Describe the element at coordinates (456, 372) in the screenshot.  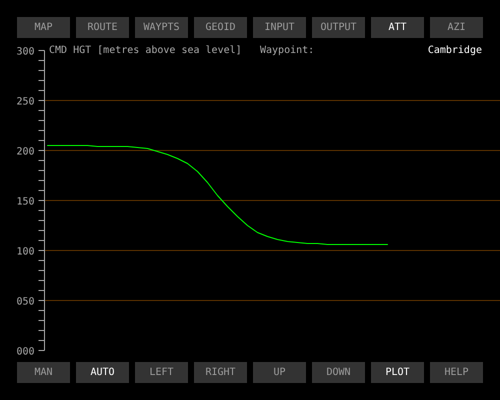
I see `text: HELP` at that location.